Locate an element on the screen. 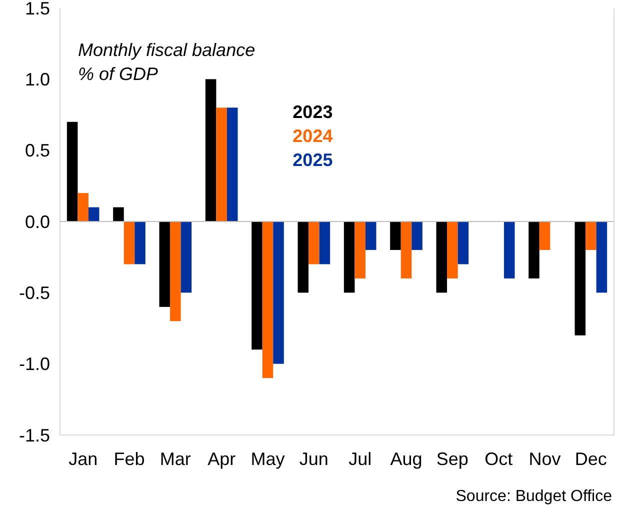 This screenshot has width=622, height=509. y-tick-label: -1.5 is located at coordinates (34, 435).